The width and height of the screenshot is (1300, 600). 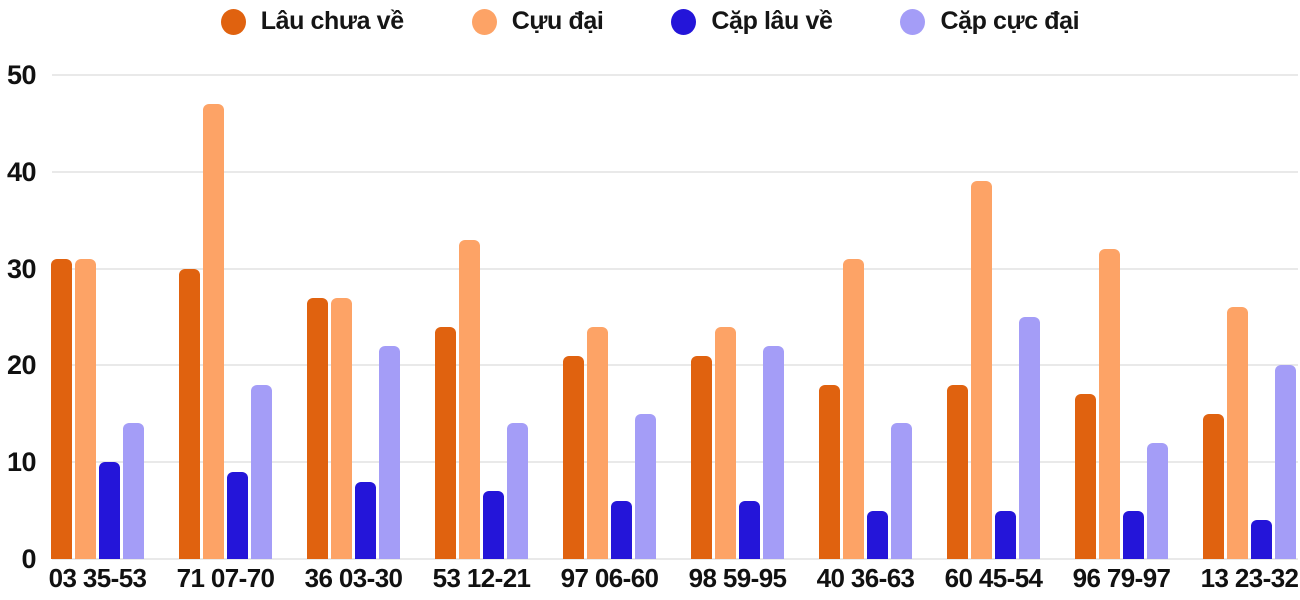 I want to click on x-tick-label: 71 07-70, so click(x=225, y=578).